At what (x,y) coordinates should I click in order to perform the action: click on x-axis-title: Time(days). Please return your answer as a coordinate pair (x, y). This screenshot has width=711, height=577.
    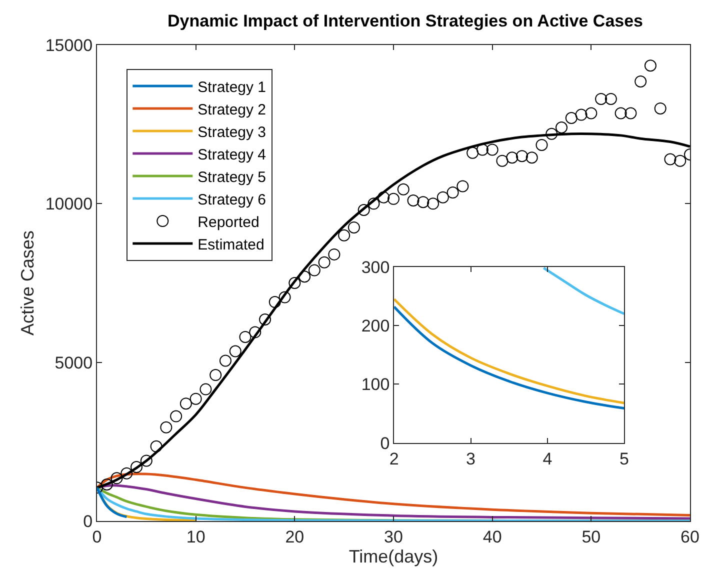
    Looking at the image, I should click on (393, 556).